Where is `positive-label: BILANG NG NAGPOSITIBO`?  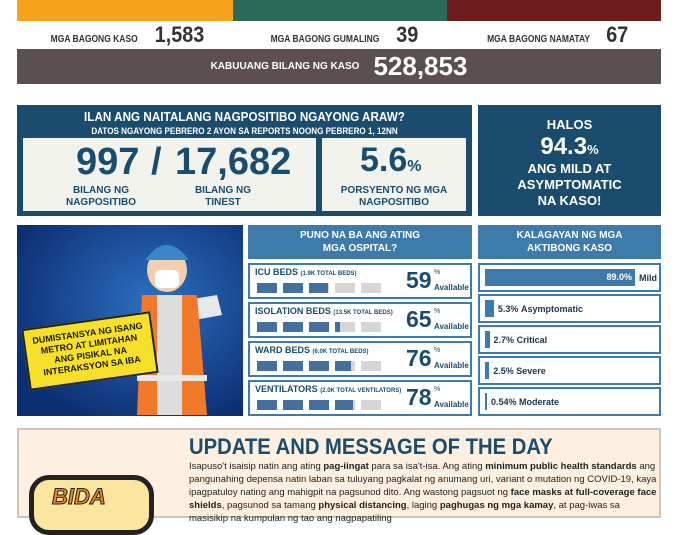 positive-label: BILANG NG NAGPOSITIBO is located at coordinates (101, 197).